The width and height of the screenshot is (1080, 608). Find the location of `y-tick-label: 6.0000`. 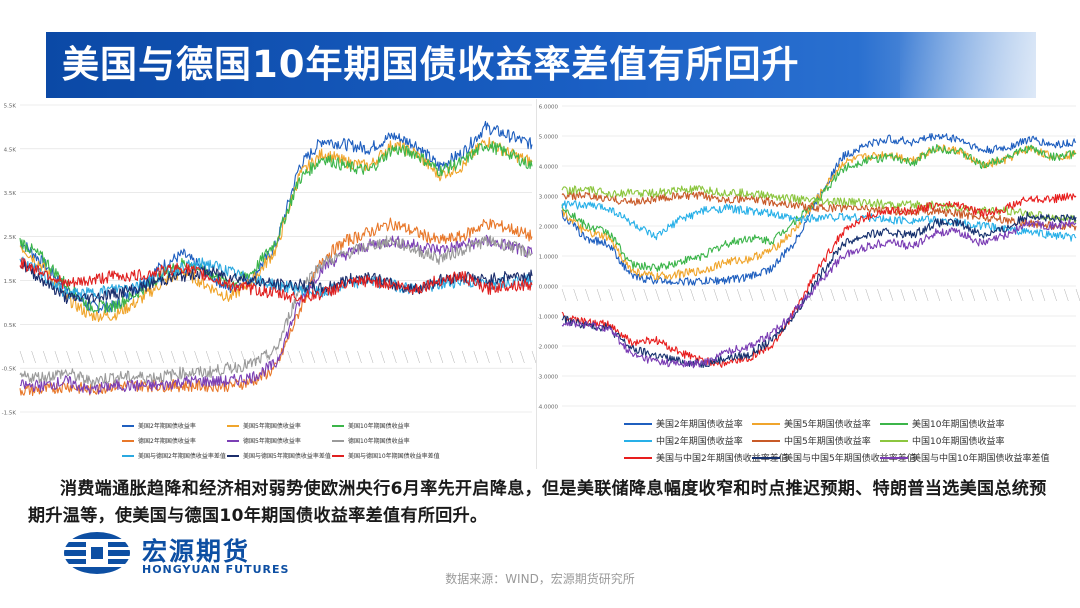

y-tick-label: 6.0000 is located at coordinates (549, 108).